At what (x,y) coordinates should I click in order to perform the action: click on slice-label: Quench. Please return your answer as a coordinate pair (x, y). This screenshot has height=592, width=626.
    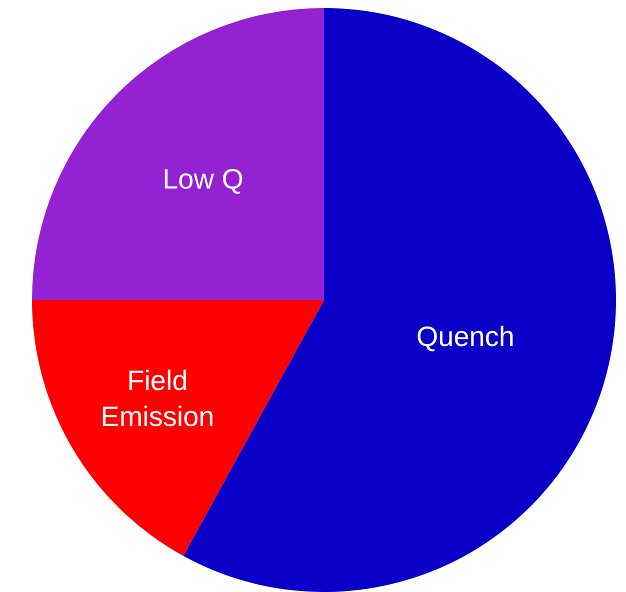
    Looking at the image, I should click on (465, 336).